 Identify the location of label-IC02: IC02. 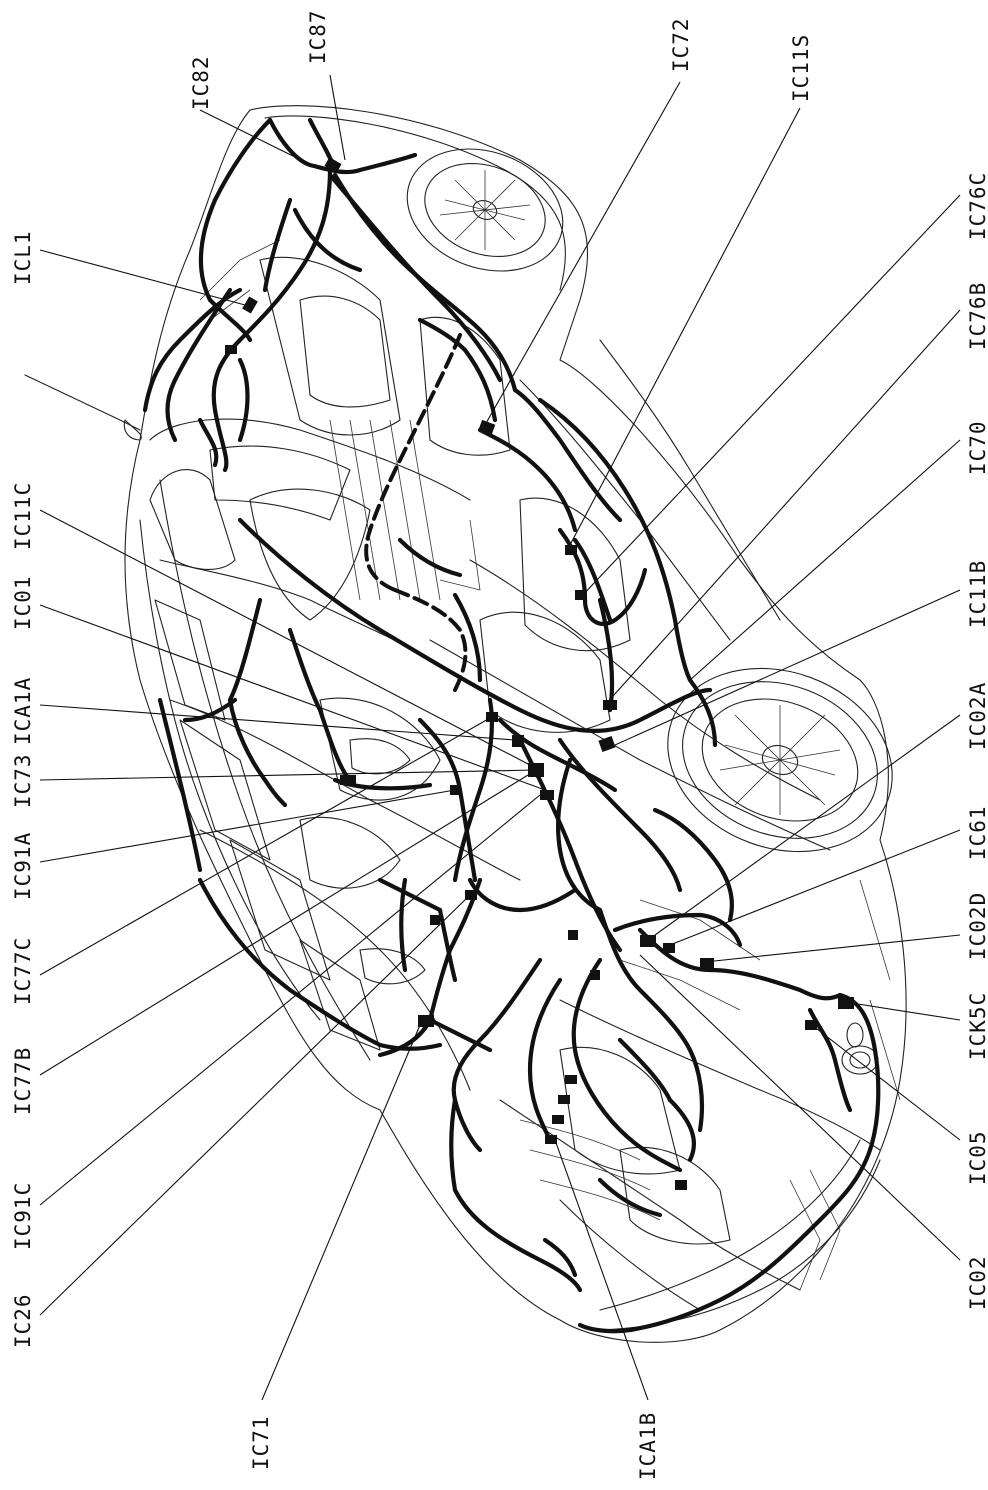
(977, 1282).